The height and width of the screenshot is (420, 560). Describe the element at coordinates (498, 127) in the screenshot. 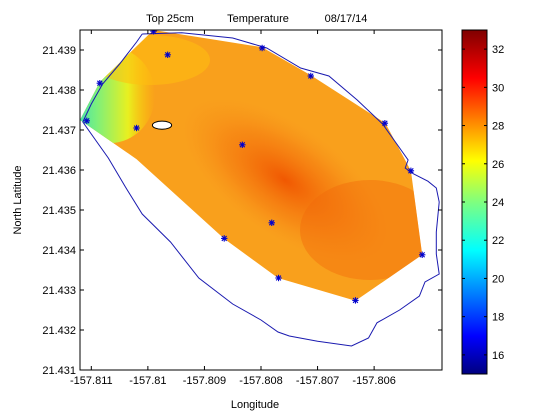

I see `colorbar-tick-label: 28` at that location.